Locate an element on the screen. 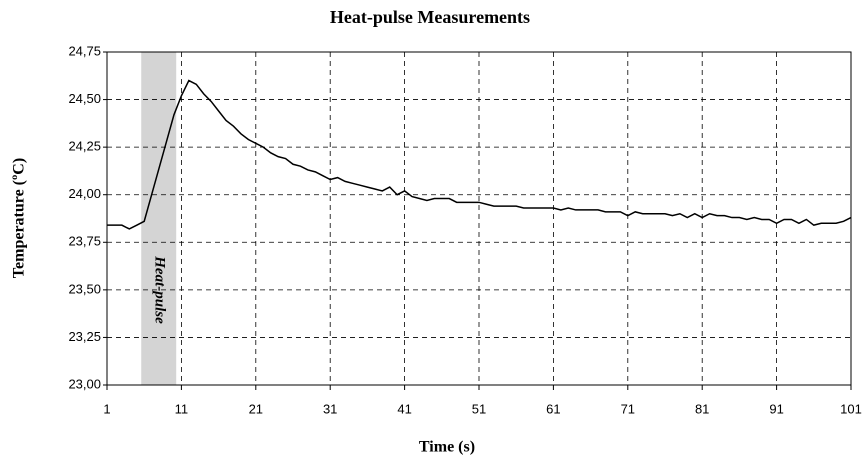  y-tick-label: 23,25 is located at coordinates (84, 336).